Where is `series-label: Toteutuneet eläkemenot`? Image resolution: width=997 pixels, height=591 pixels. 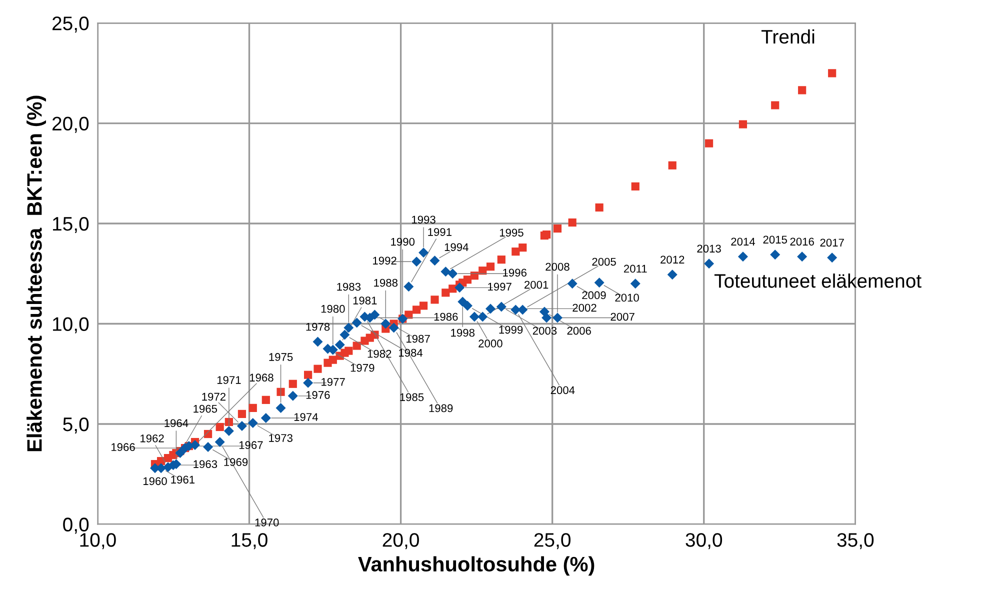
series-label: Toteutuneet eläkemenot is located at coordinates (818, 281).